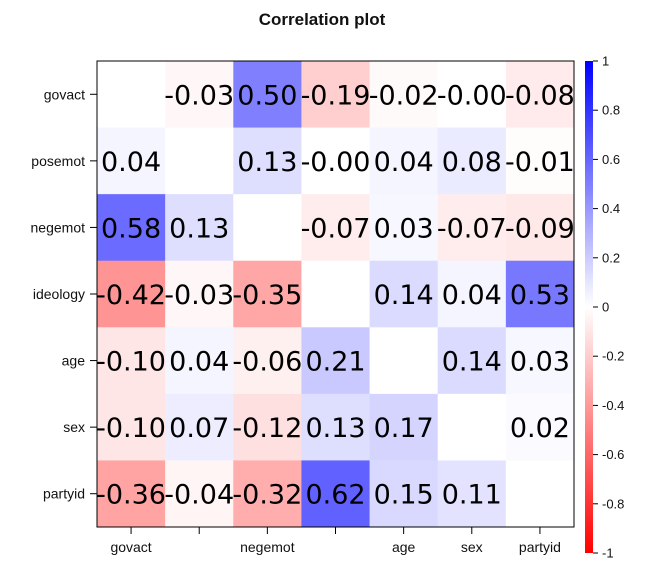 The height and width of the screenshot is (575, 645). What do you see at coordinates (58, 227) in the screenshot?
I see `y-tick-label: negemot` at bounding box center [58, 227].